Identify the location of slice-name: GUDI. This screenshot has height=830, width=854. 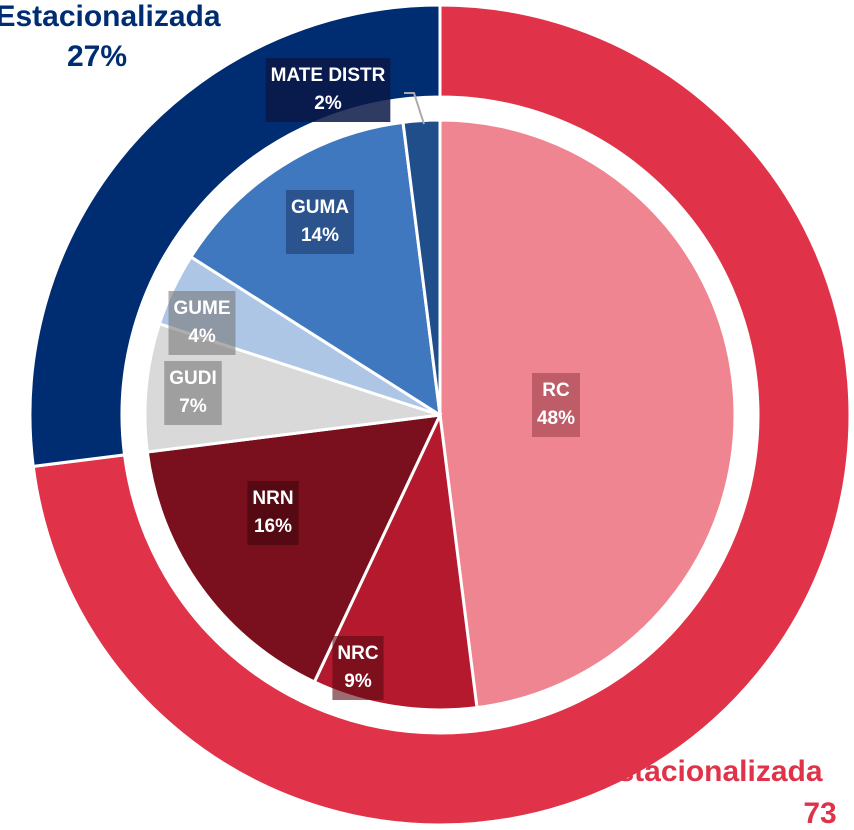
(193, 378).